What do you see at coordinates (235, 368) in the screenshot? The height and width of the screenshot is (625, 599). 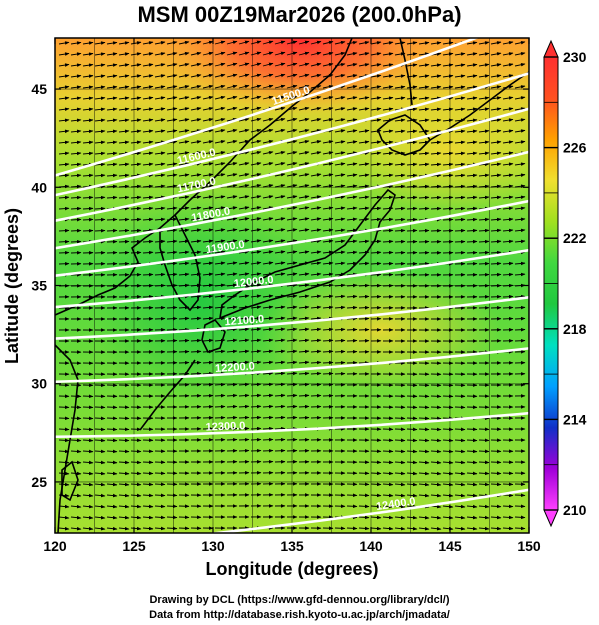 I see `contour-label: 12200.0` at bounding box center [235, 368].